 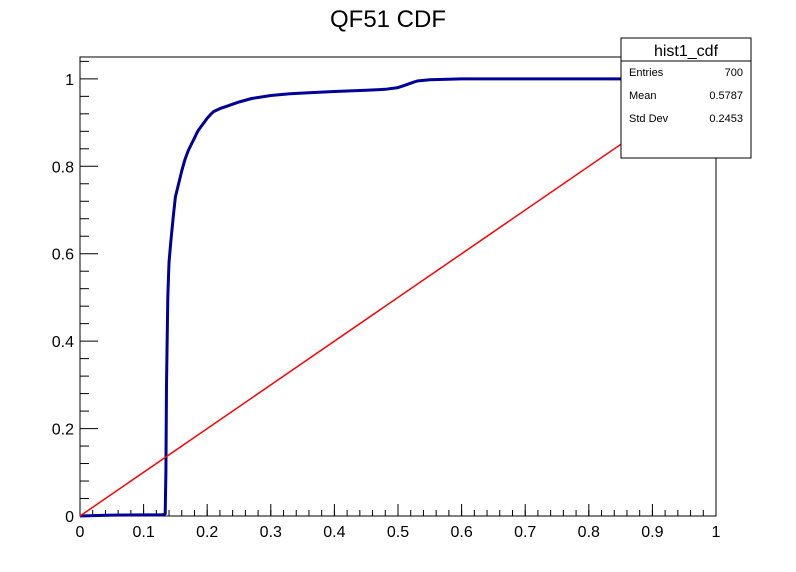 What do you see at coordinates (649, 119) in the screenshot?
I see `stats-stddev-label: Std Dev` at bounding box center [649, 119].